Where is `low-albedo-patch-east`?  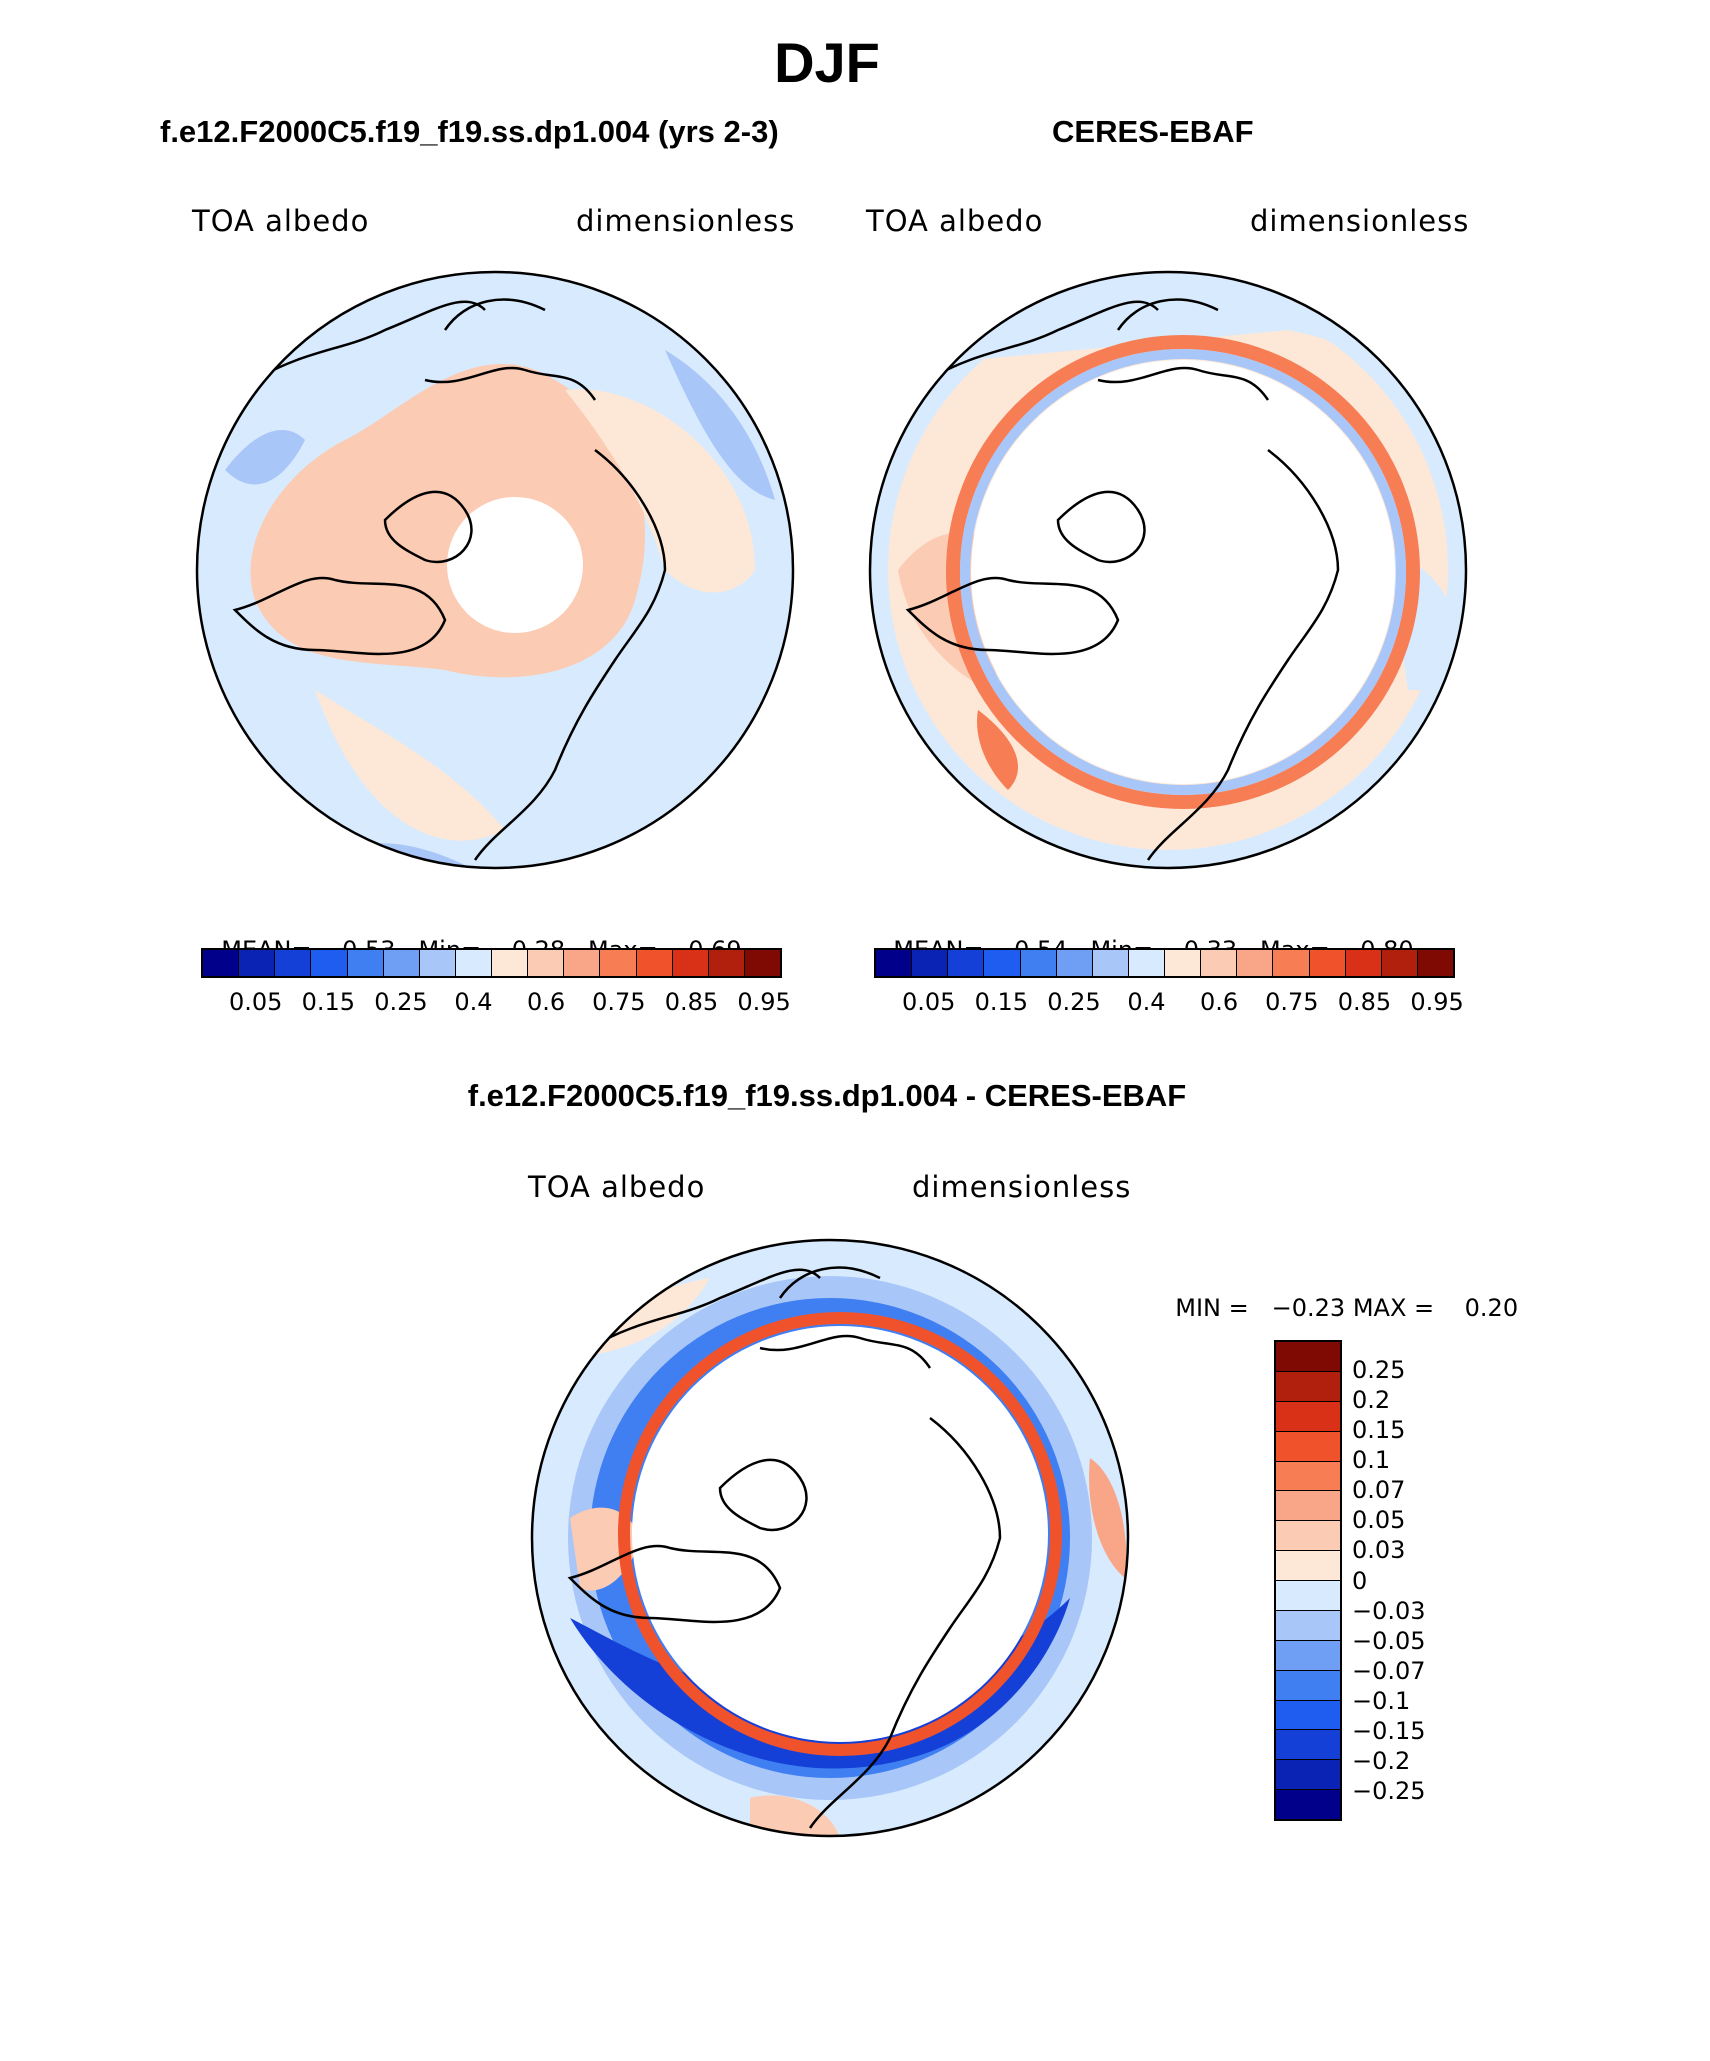
low-albedo-patch-east is located at coordinates (720, 425).